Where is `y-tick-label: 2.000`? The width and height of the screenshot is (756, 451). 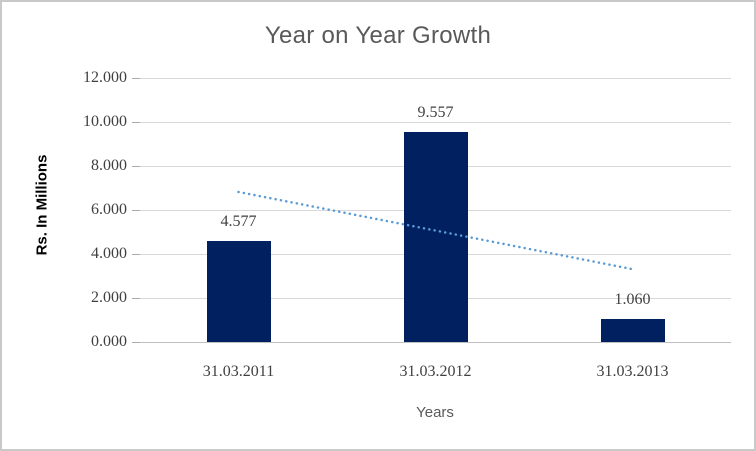
y-tick-label: 2.000 is located at coordinates (109, 297).